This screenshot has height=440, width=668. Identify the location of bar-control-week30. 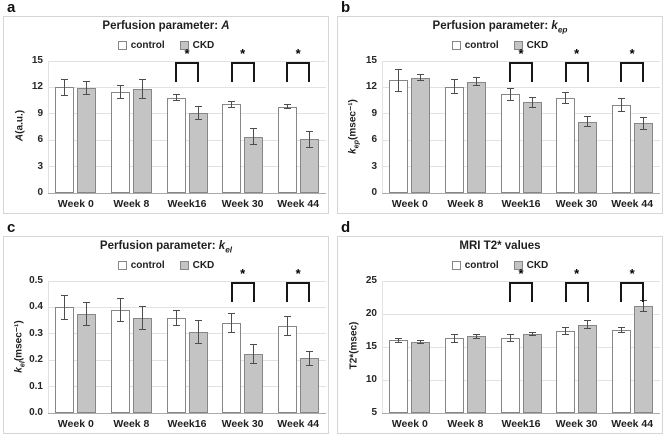
(566, 372).